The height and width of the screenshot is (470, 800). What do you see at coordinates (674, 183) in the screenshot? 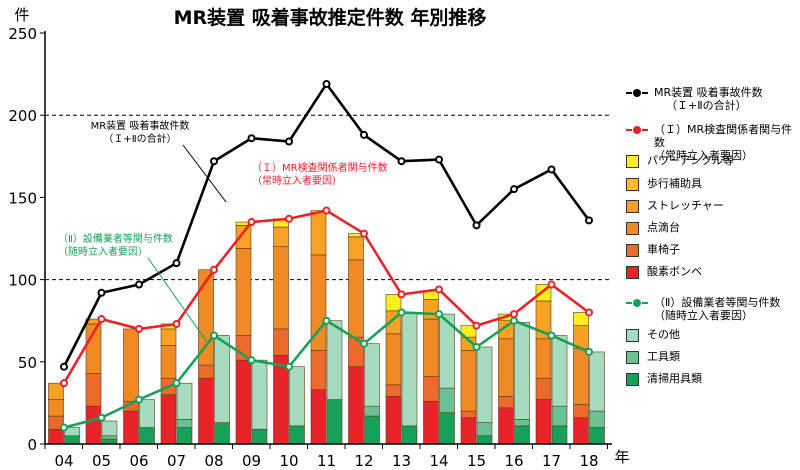
I see `legend-label-walking-aid: 歩行補助具` at bounding box center [674, 183].